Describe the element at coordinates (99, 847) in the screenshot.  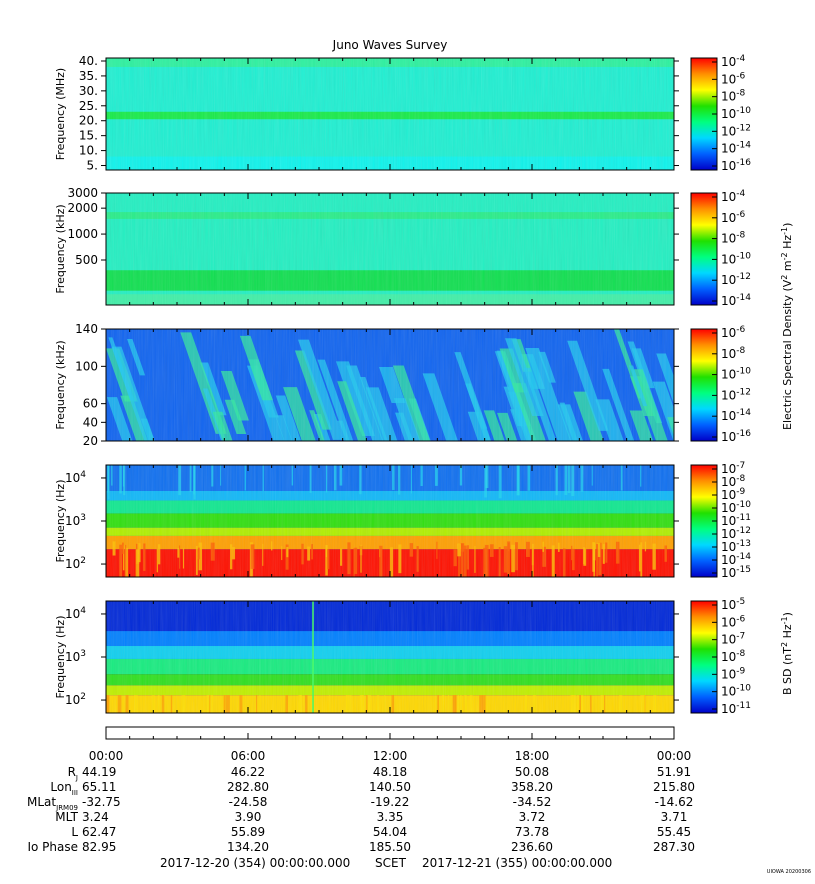
I see `ephemeris-value: 82.95` at that location.